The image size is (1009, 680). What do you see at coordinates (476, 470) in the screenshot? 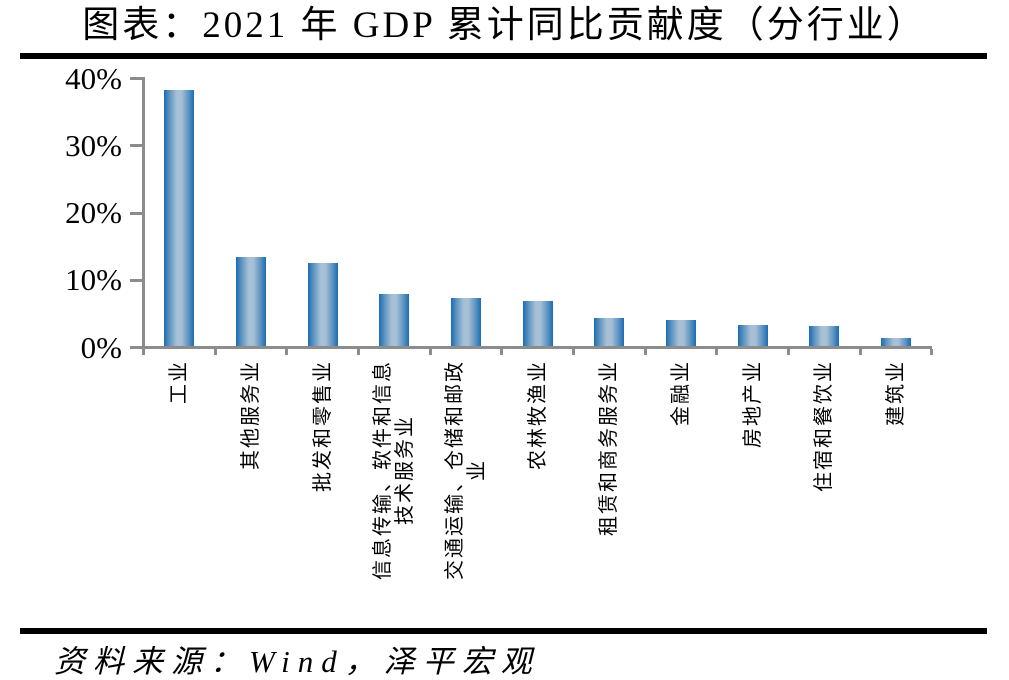
I see `x-axis-label-line: 业` at bounding box center [476, 470].